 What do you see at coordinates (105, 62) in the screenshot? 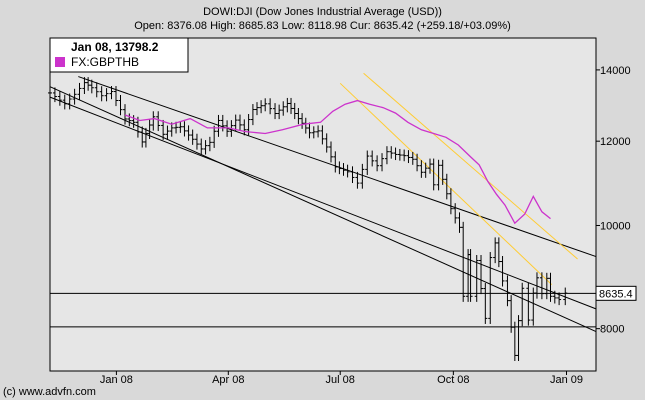
I see `legend-series-label: FX:GBPTHB` at bounding box center [105, 62].